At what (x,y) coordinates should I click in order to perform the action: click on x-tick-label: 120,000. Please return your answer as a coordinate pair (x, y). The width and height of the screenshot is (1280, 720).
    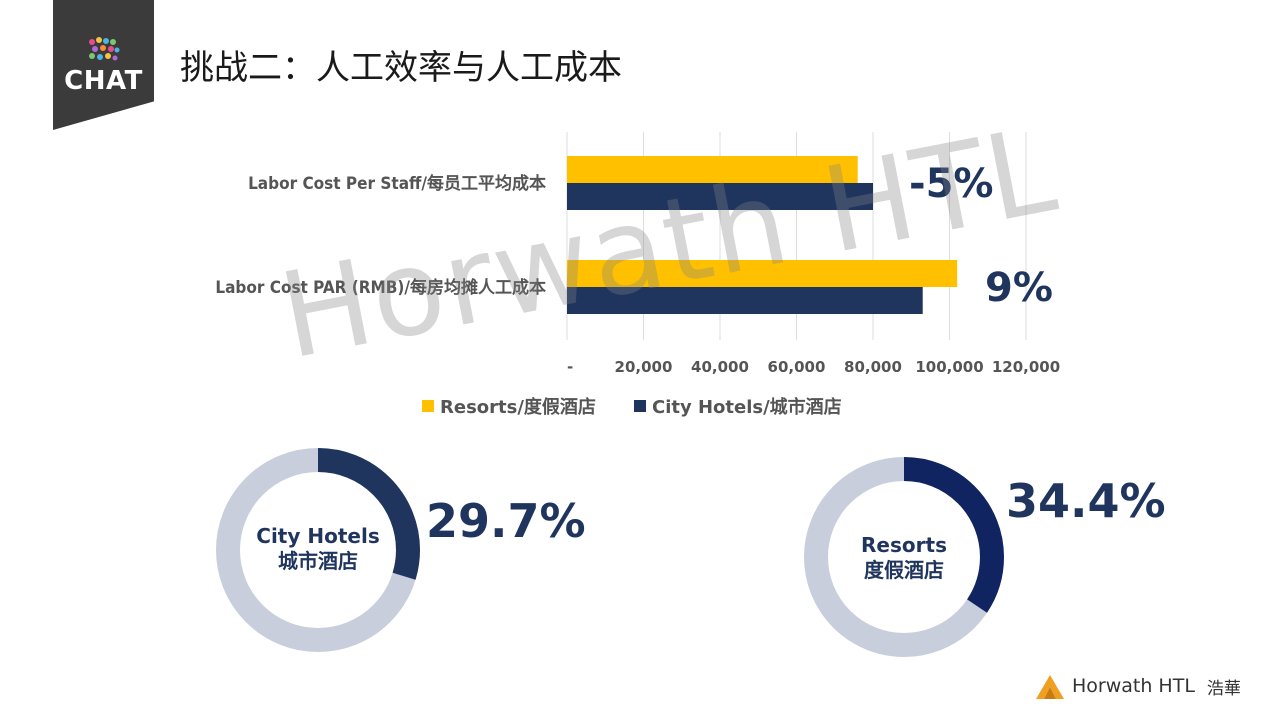
    Looking at the image, I should click on (1026, 367).